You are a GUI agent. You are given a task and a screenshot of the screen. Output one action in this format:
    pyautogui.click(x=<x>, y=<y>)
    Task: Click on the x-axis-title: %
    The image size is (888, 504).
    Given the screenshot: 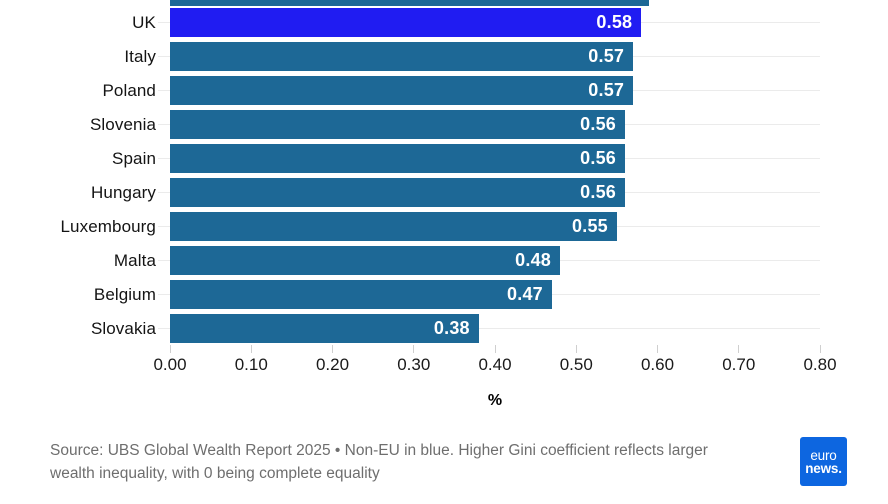 What is the action you would take?
    pyautogui.click(x=495, y=400)
    